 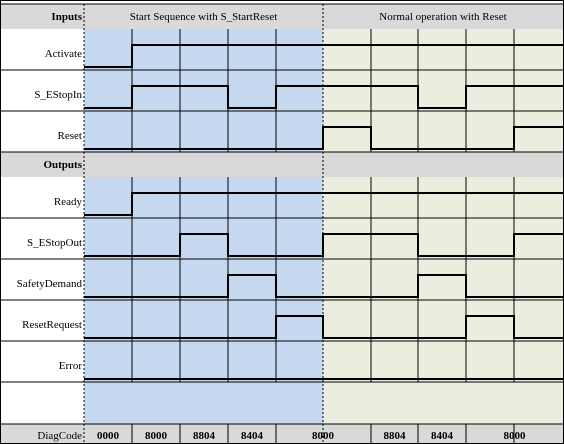 I want to click on signal-label: S_EStopIn, so click(x=58, y=95).